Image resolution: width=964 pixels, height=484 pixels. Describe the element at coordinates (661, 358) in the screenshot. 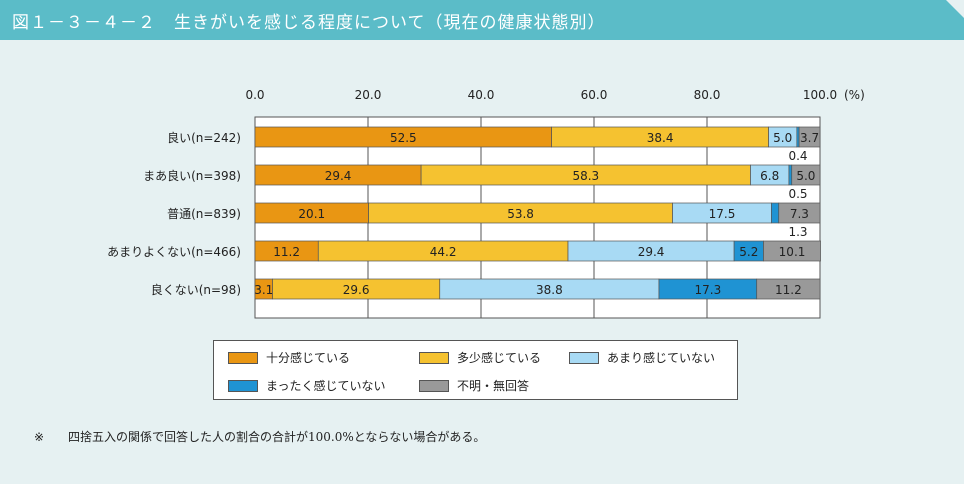

I see `legend-label: あまり感じていない` at that location.